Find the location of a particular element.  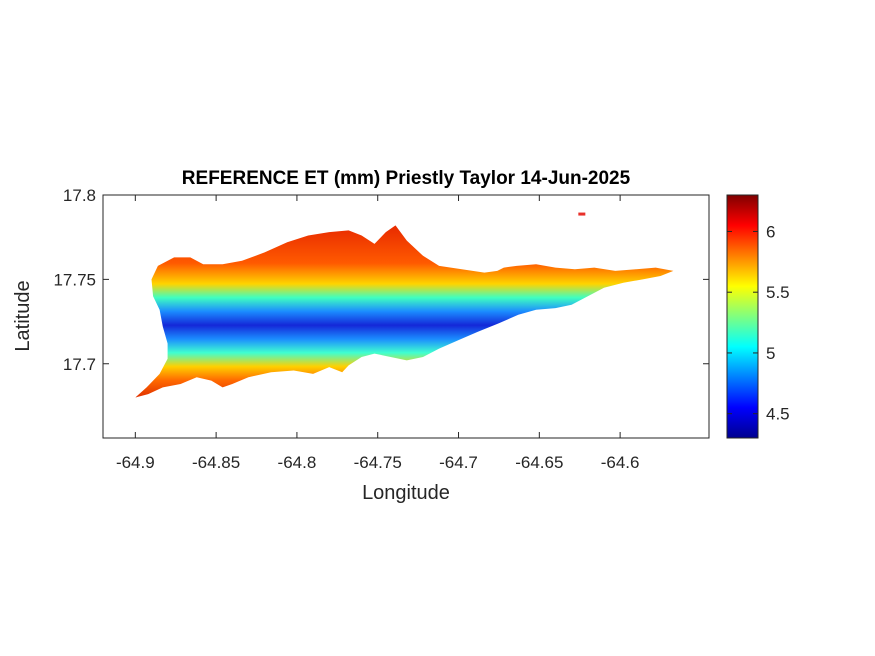

colorbar-tick-label: 4.5 is located at coordinates (778, 414).